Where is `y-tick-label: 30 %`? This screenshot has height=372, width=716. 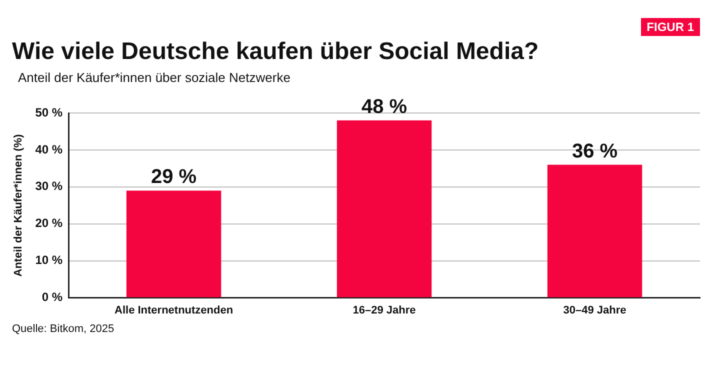 y-tick-label: 30 % is located at coordinates (49, 186).